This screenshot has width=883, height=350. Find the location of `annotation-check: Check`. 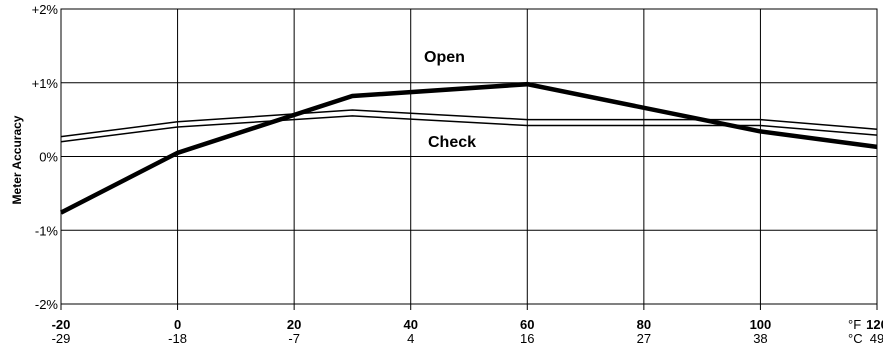

annotation-check: Check is located at coordinates (452, 142).